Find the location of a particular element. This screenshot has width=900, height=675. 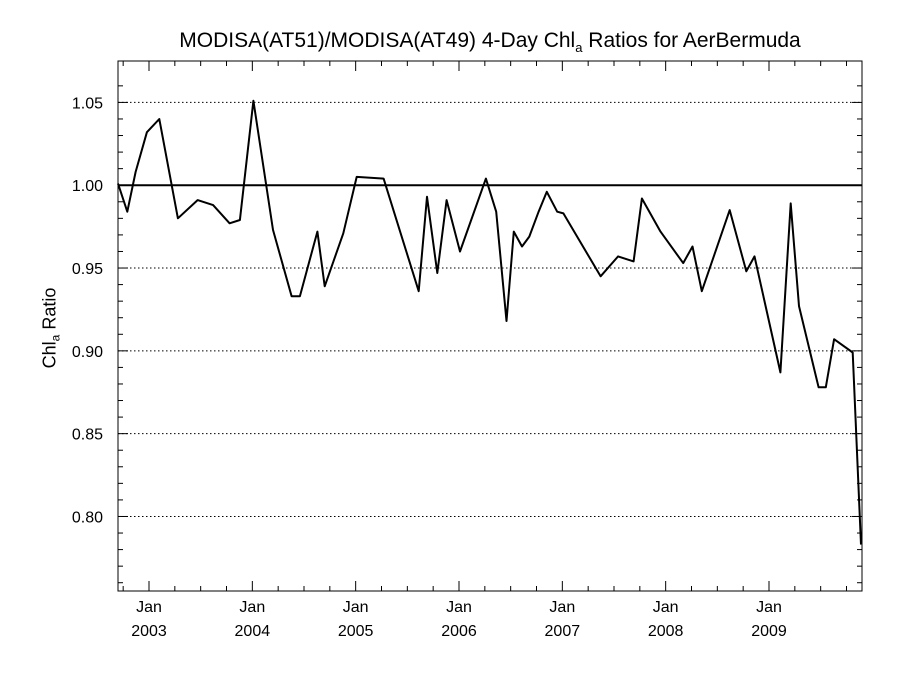

ylabel-subscript: a is located at coordinates (55, 338).